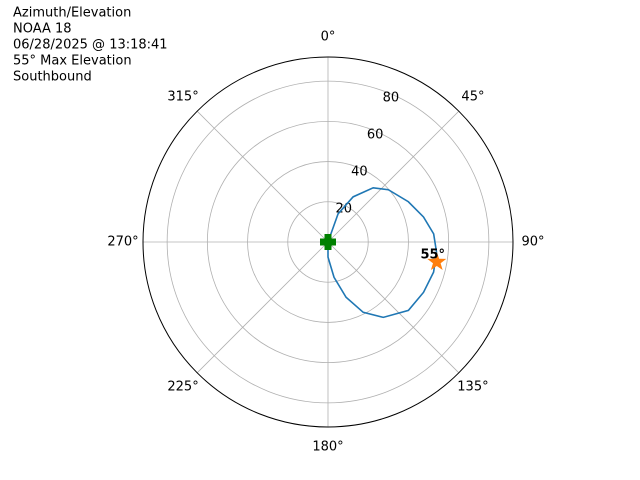  What do you see at coordinates (391, 97) in the screenshot?
I see `r-tick-label: 80` at bounding box center [391, 97].